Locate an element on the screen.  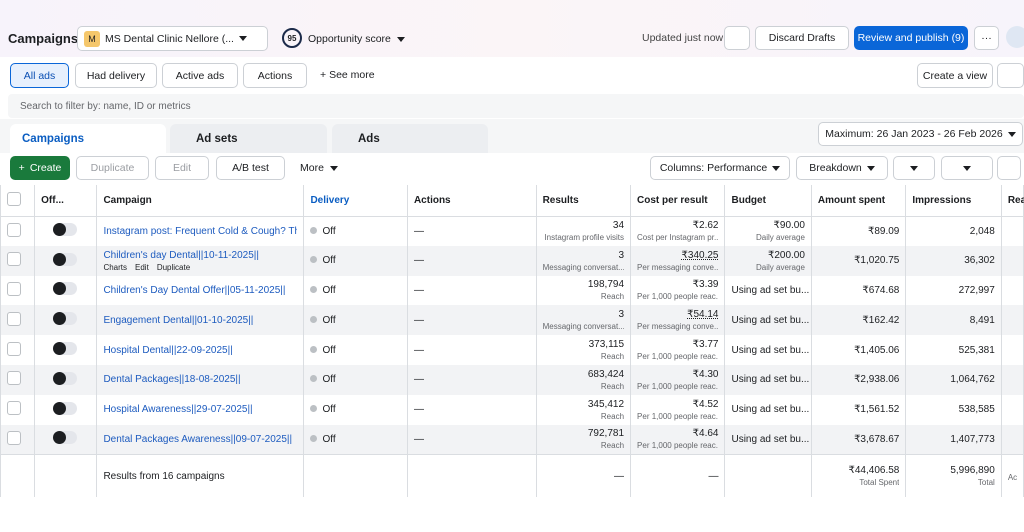
header-cell: Campaign is located at coordinates (200, 201).